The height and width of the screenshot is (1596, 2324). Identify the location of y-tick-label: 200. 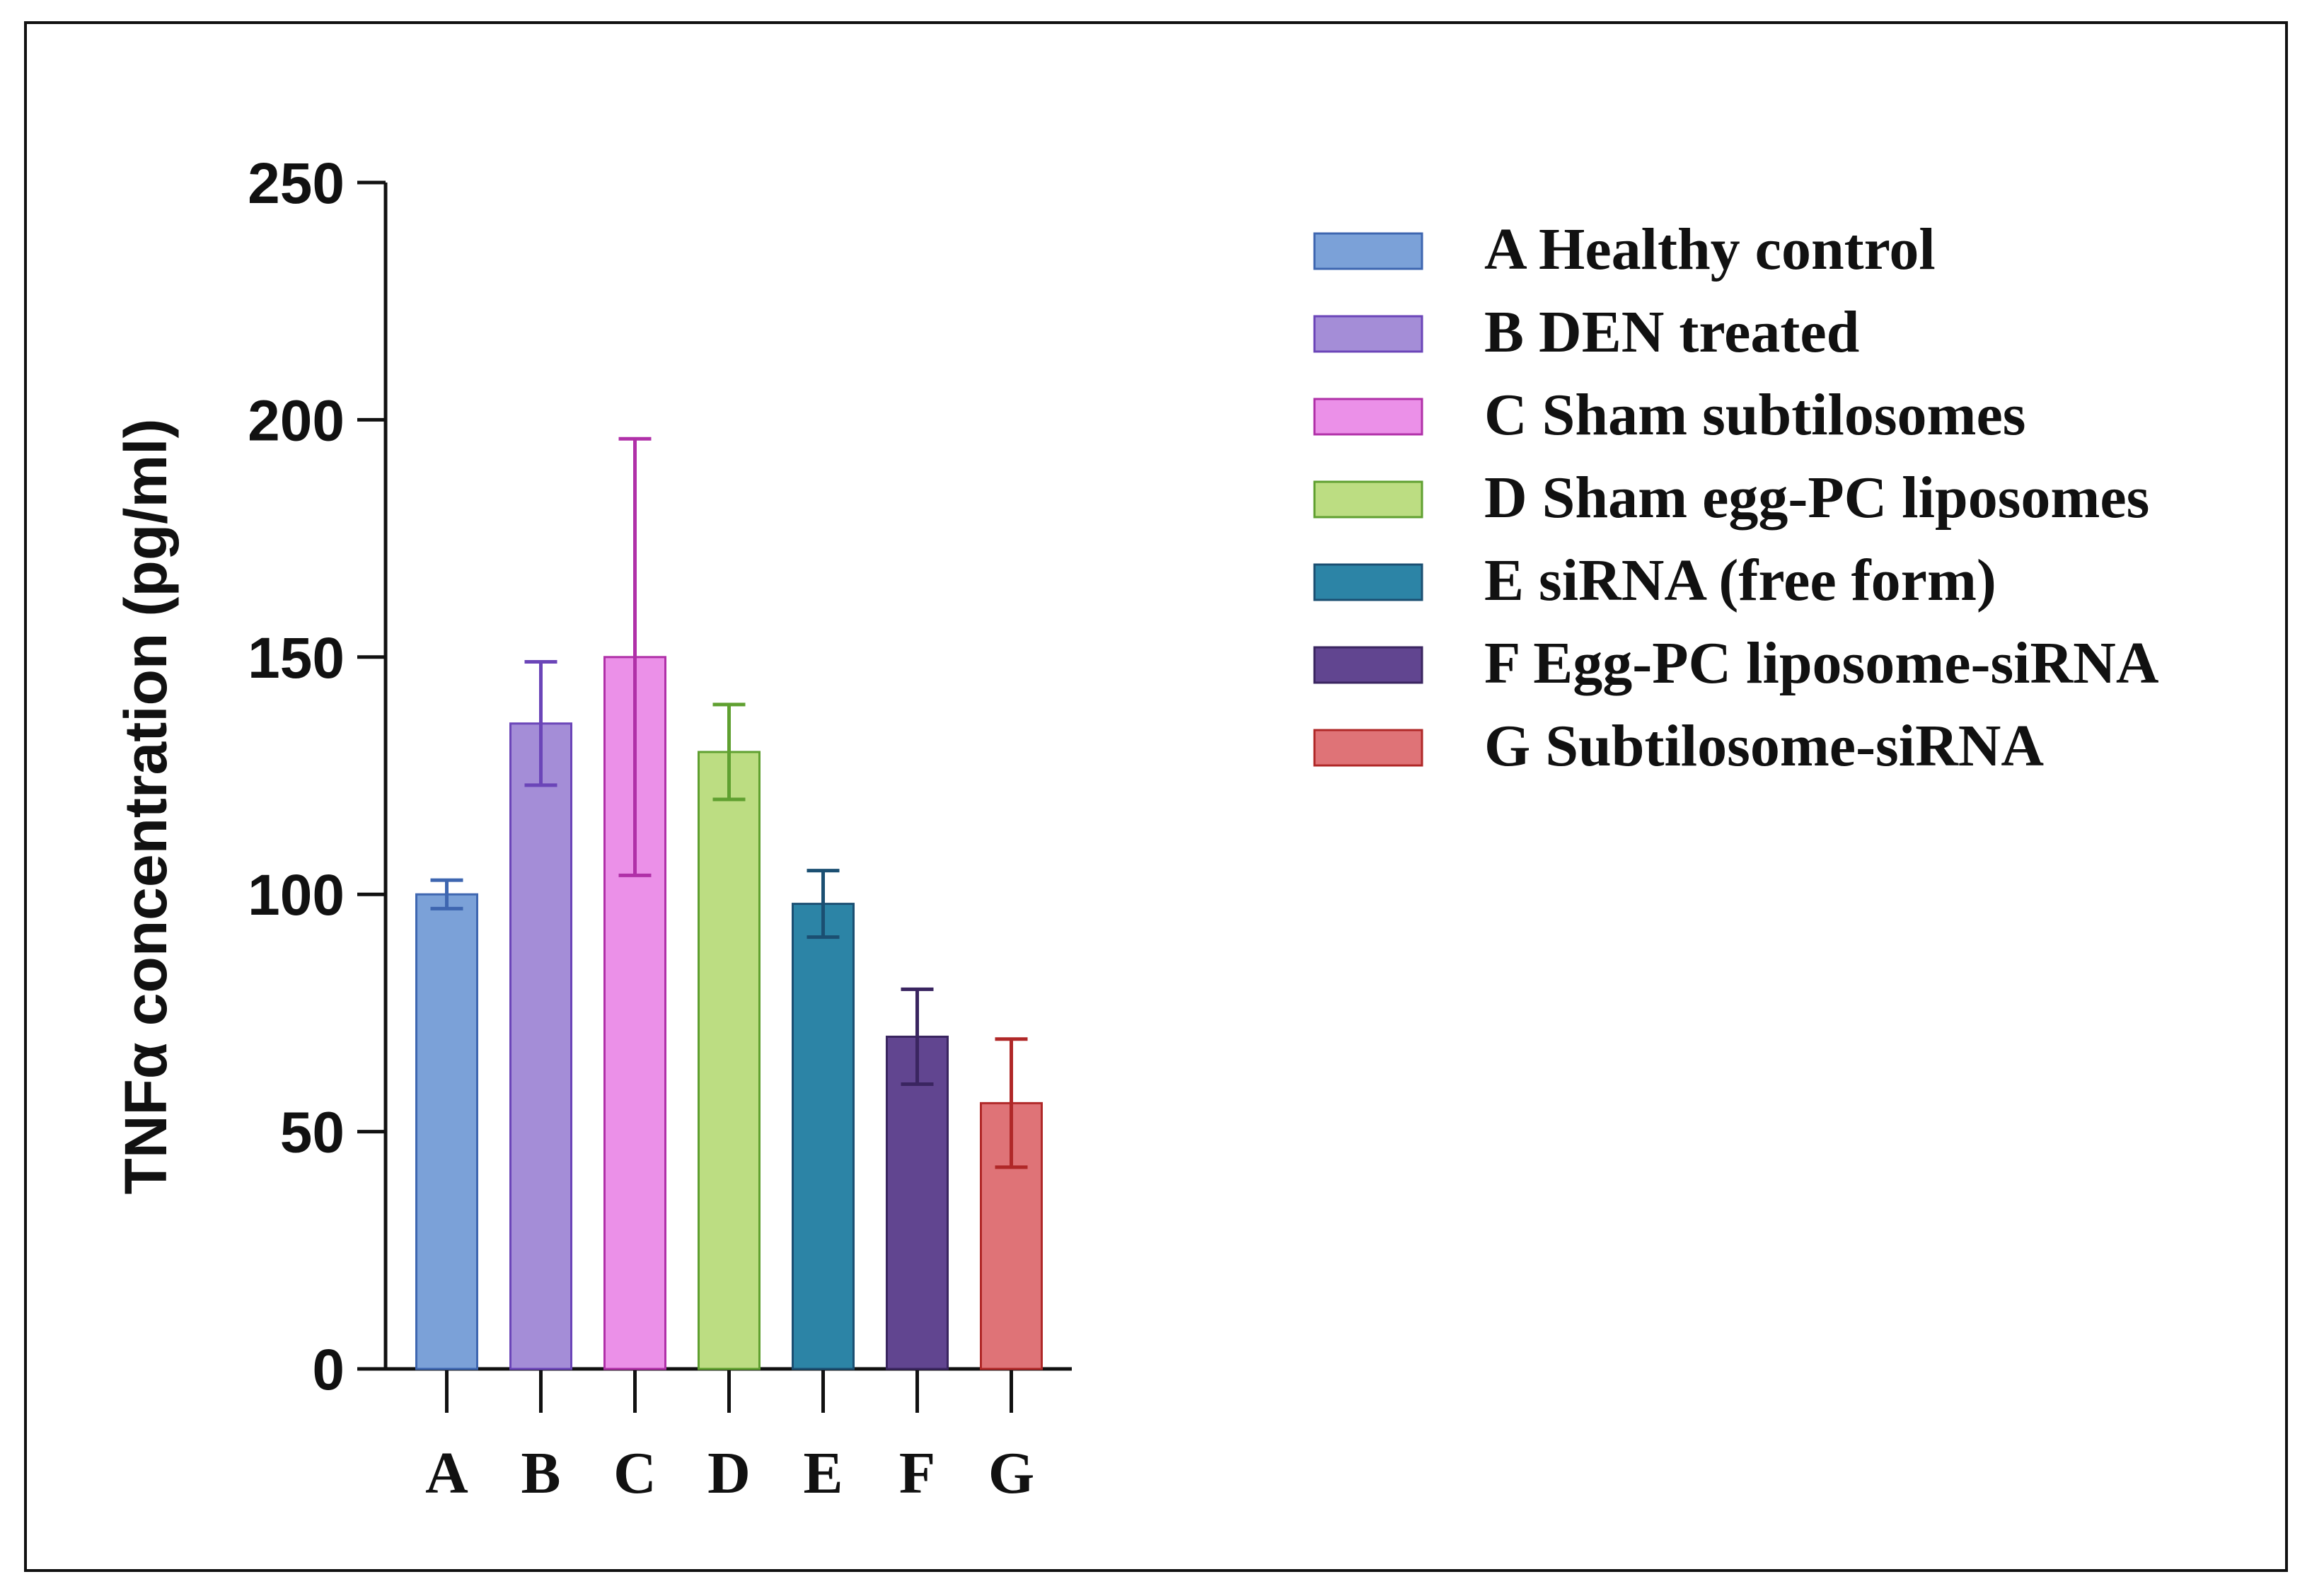
(296, 420).